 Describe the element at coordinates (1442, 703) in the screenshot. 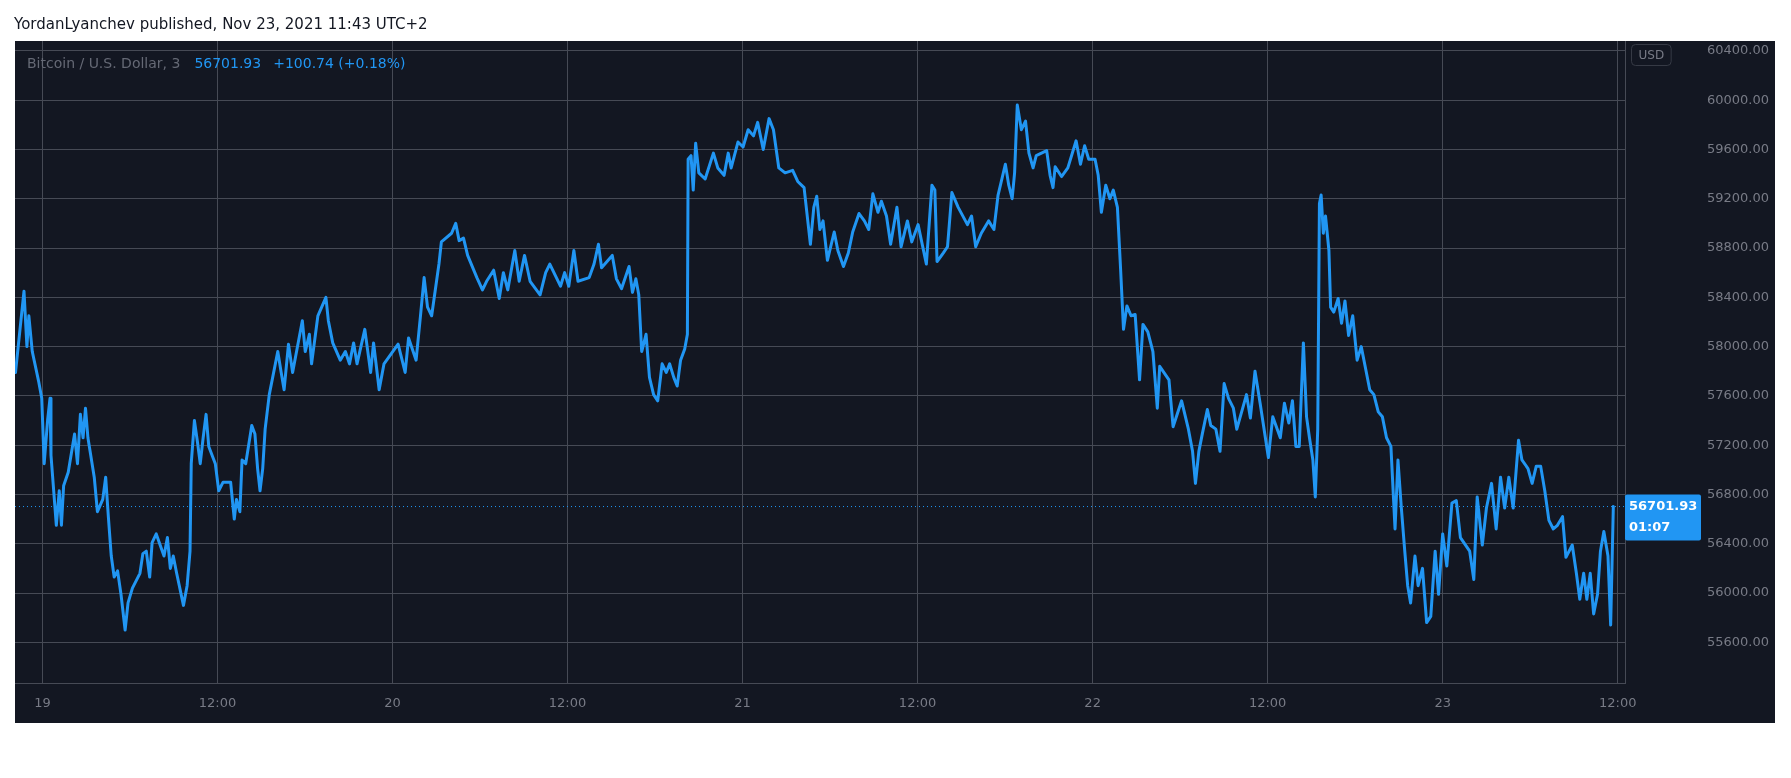

I see `x-tick-label: 23` at that location.